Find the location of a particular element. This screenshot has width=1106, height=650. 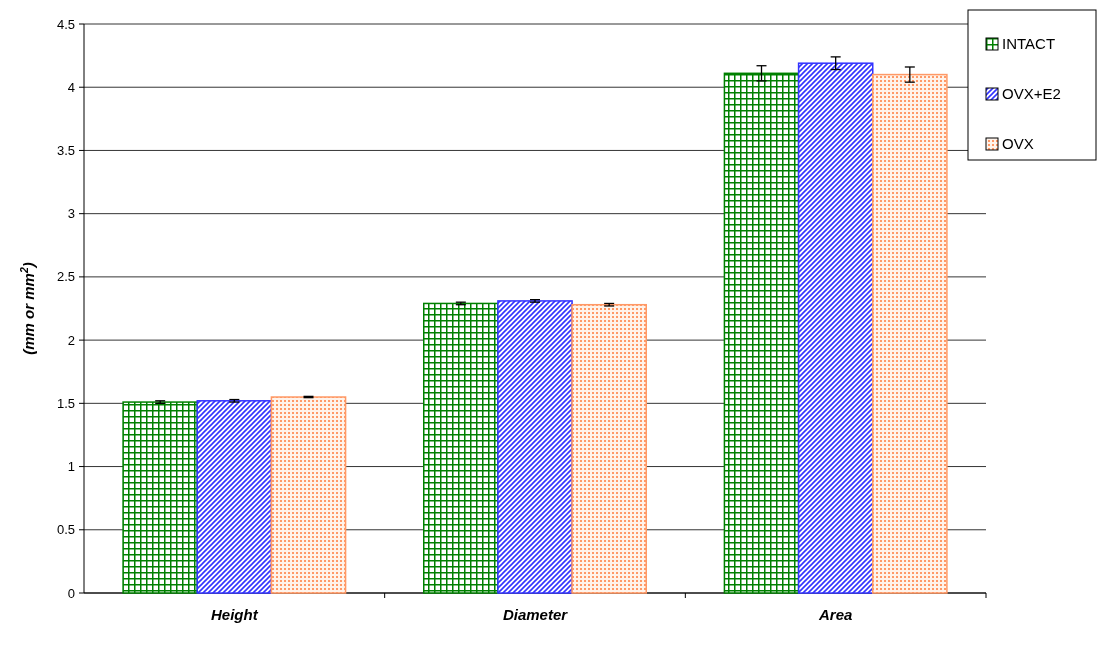

legend-label: OVX is located at coordinates (1018, 144).